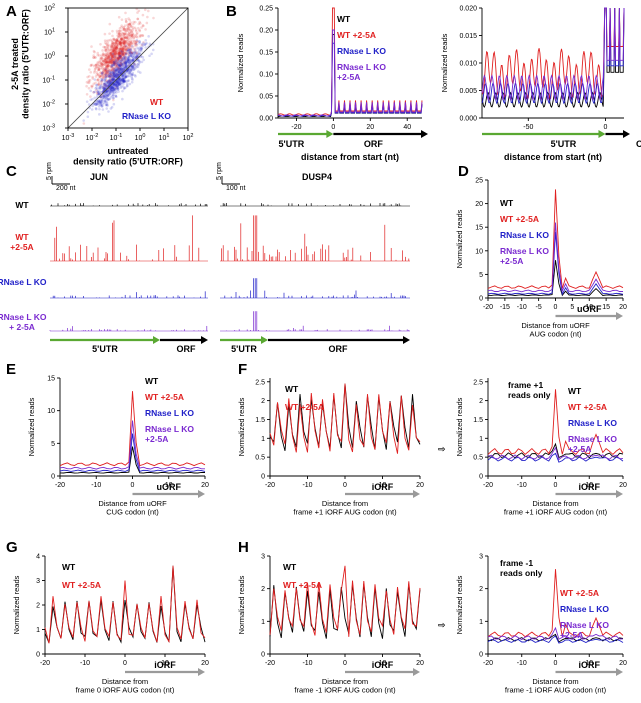 The image size is (641, 703). I want to click on y-tick-label: 0.5, so click(478, 458).